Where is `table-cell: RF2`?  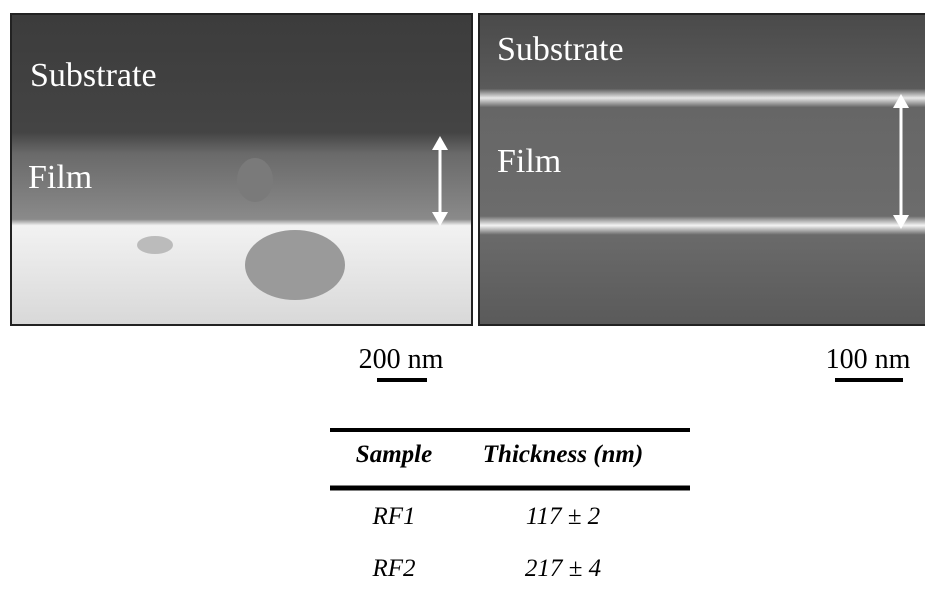
table-cell: RF2 is located at coordinates (393, 568).